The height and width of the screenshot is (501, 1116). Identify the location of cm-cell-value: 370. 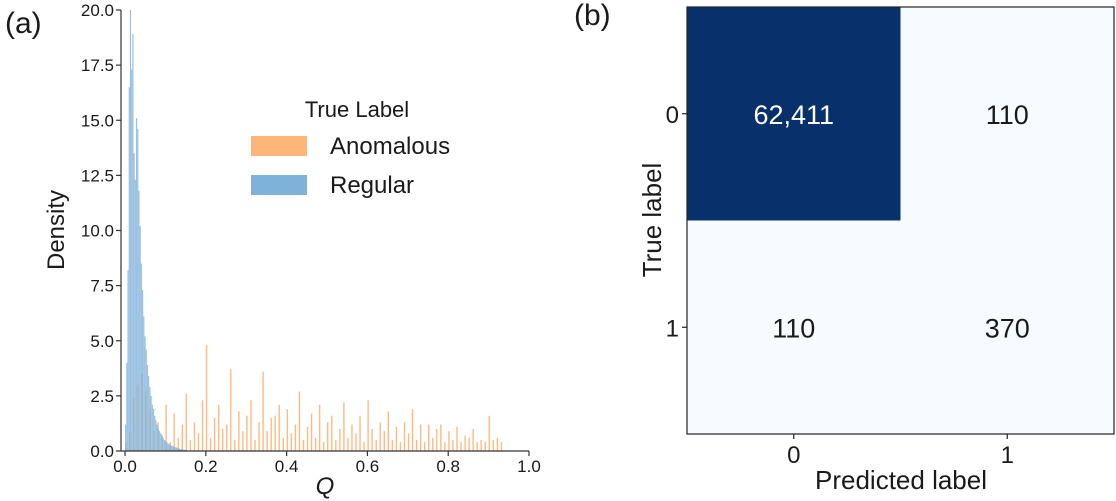
(1007, 328).